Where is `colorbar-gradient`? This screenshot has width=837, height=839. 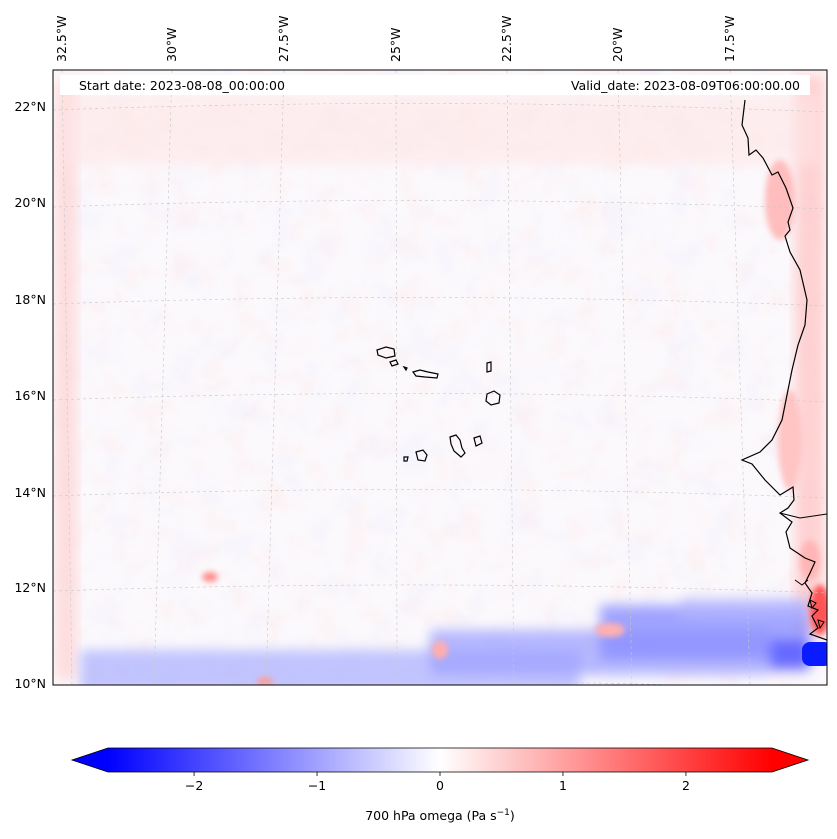 colorbar-gradient is located at coordinates (440, 760).